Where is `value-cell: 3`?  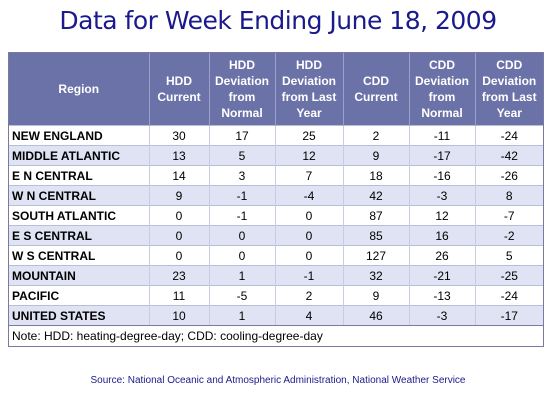
value-cell: 3 is located at coordinates (241, 175).